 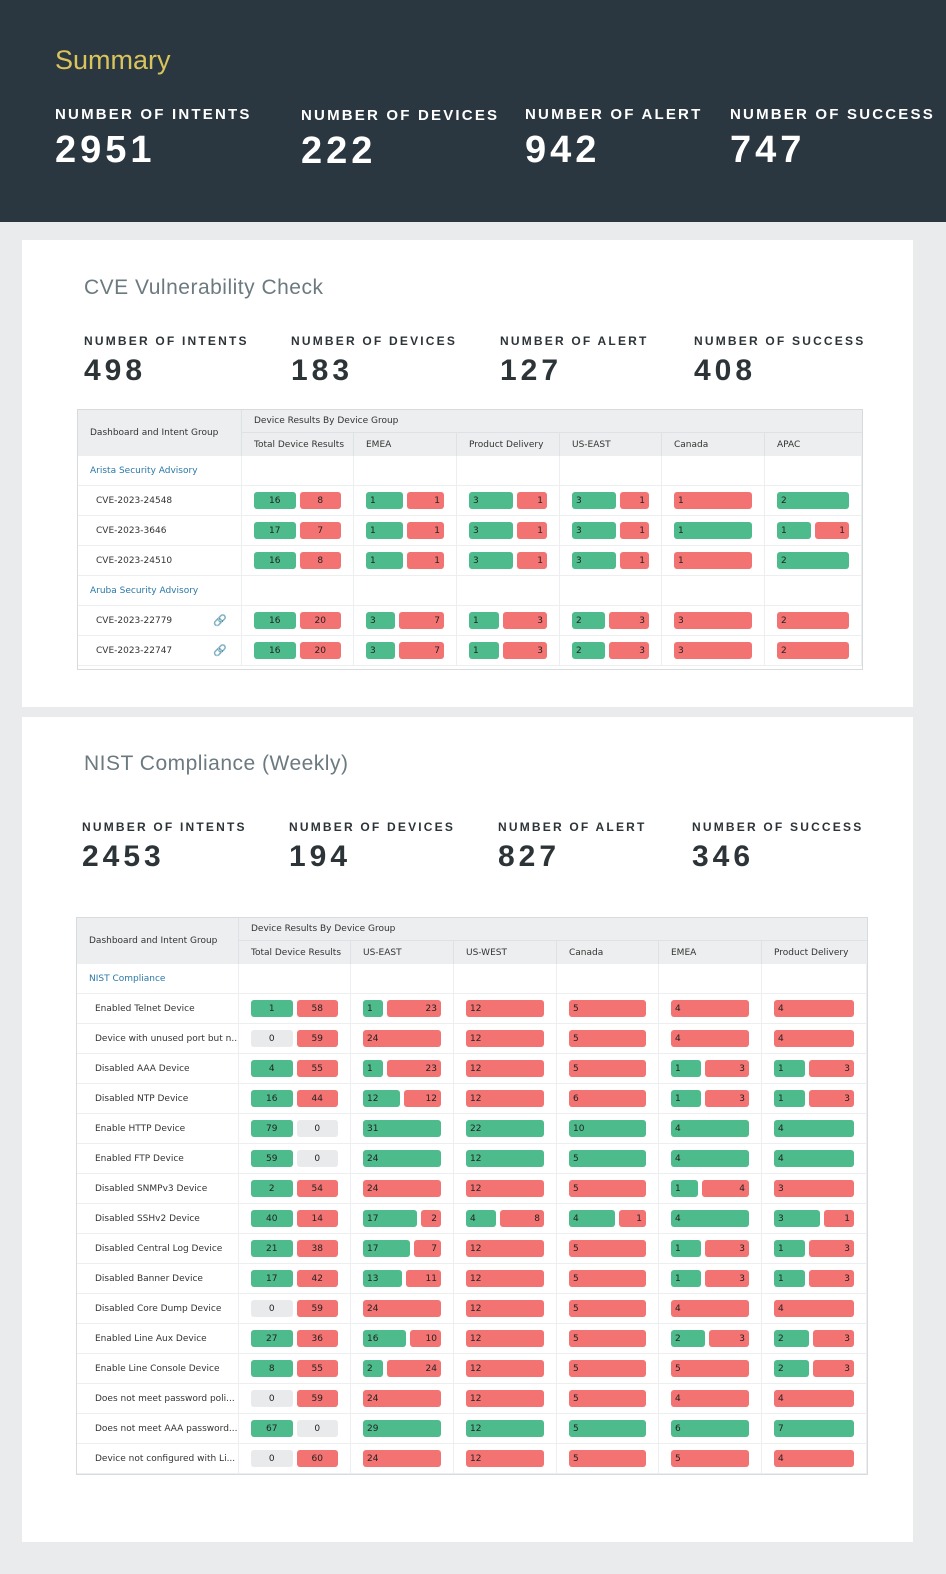 What do you see at coordinates (158, 979) in the screenshot?
I see `group-link: NIST Compliance` at bounding box center [158, 979].